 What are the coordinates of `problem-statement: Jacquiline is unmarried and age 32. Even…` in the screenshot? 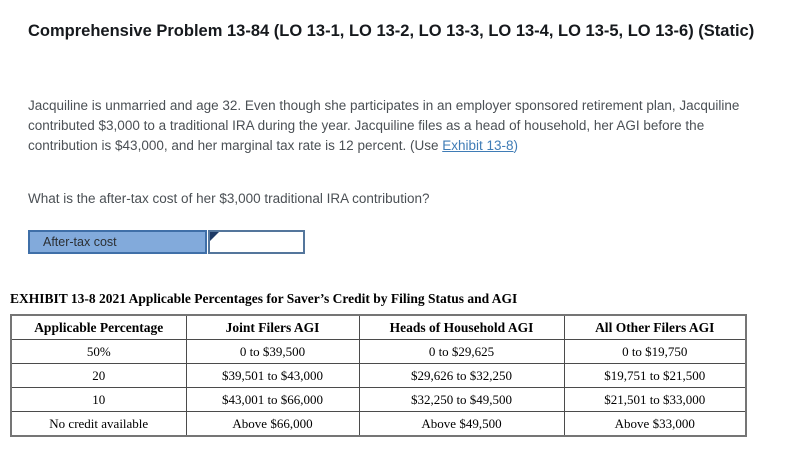 It's located at (398, 126).